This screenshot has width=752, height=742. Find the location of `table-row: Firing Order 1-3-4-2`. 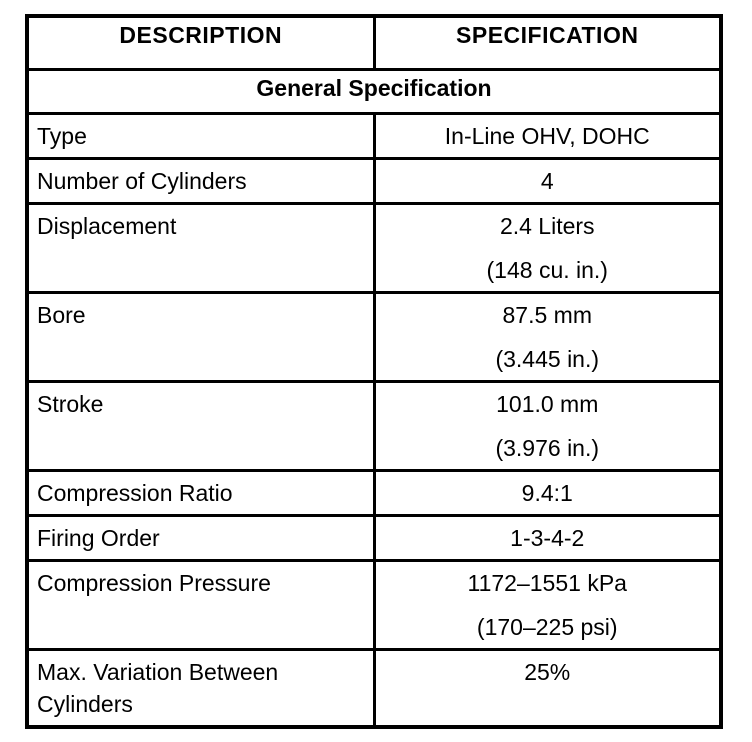

table-row: Firing Order 1-3-4-2 is located at coordinates (374, 538).